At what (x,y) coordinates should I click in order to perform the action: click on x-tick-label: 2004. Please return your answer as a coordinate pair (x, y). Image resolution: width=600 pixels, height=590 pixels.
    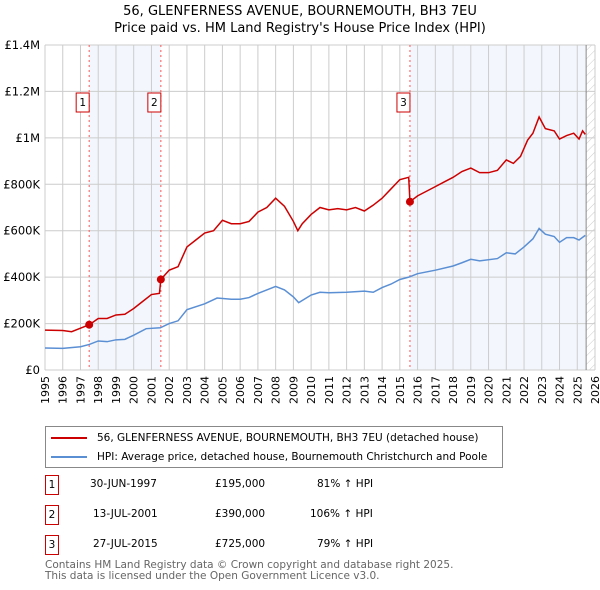
    Looking at the image, I should click on (205, 390).